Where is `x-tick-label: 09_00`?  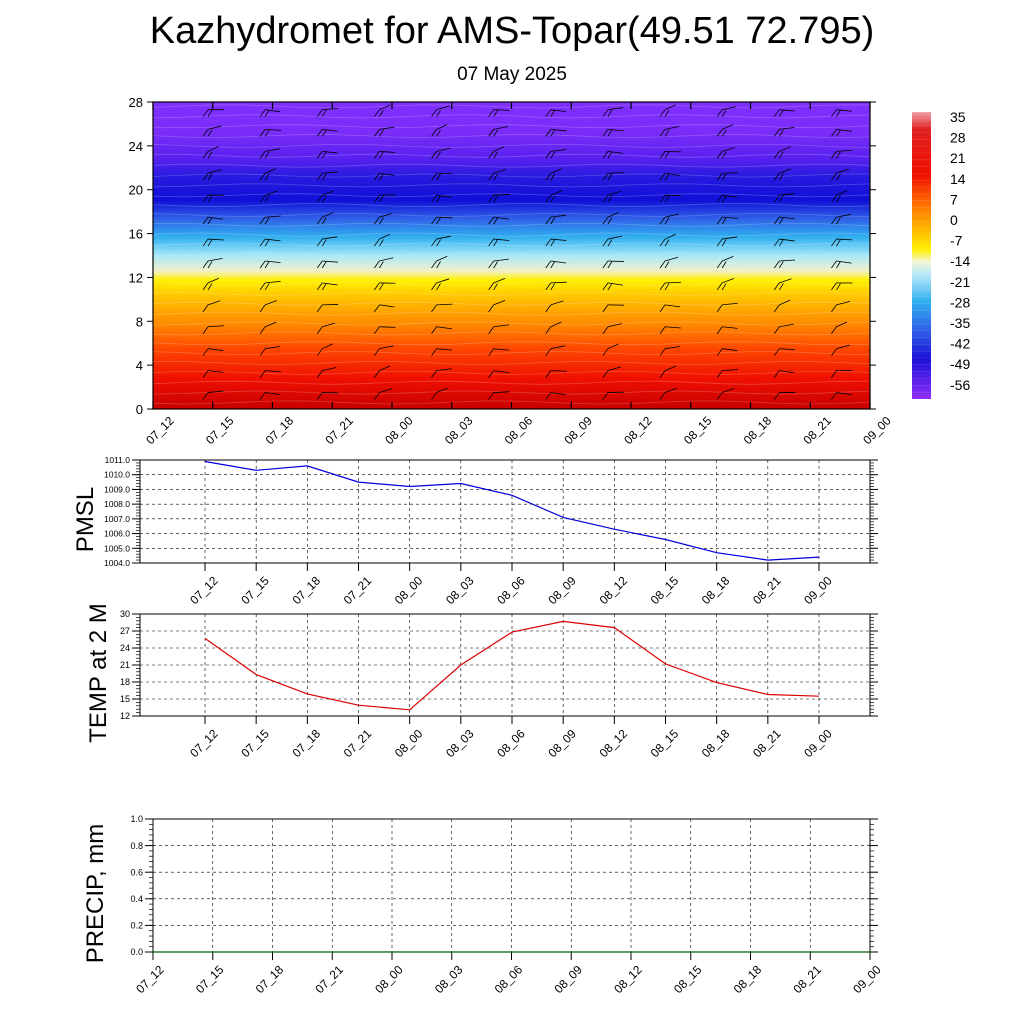 x-tick-label: 09_00 is located at coordinates (867, 979).